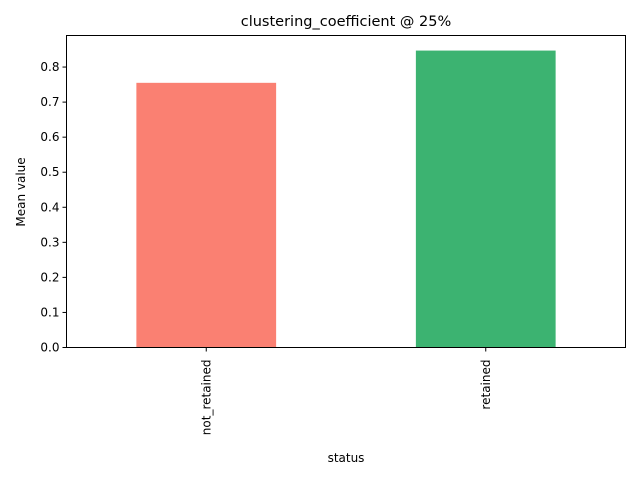 This screenshot has height=480, width=640. Describe the element at coordinates (485, 199) in the screenshot. I see `bar-retained` at that location.